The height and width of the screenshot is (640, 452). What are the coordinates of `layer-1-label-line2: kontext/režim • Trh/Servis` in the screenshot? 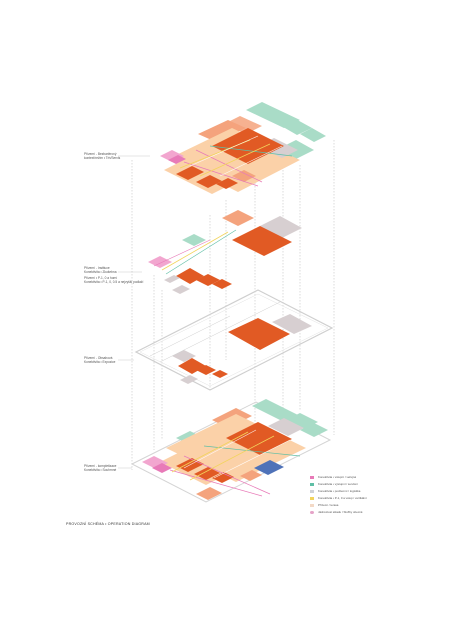 It's located at (102, 158).